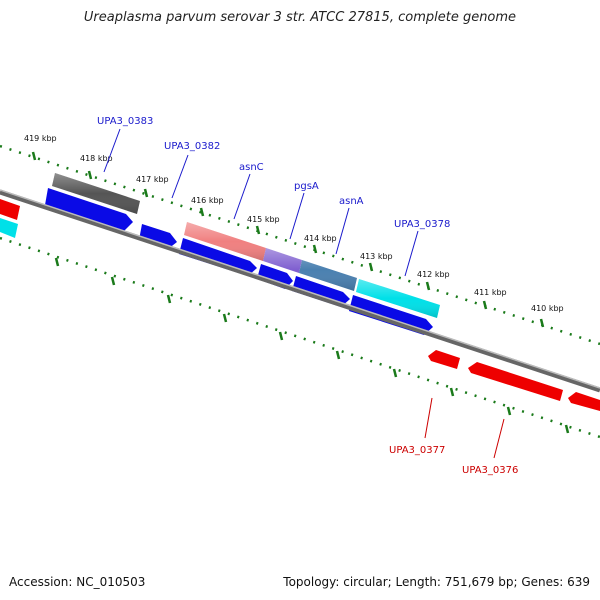 Image resolution: width=600 pixels, height=600 pixels. I want to click on lower-gene-labels: UPA3_0377 UPA3_0376, so click(453, 460).